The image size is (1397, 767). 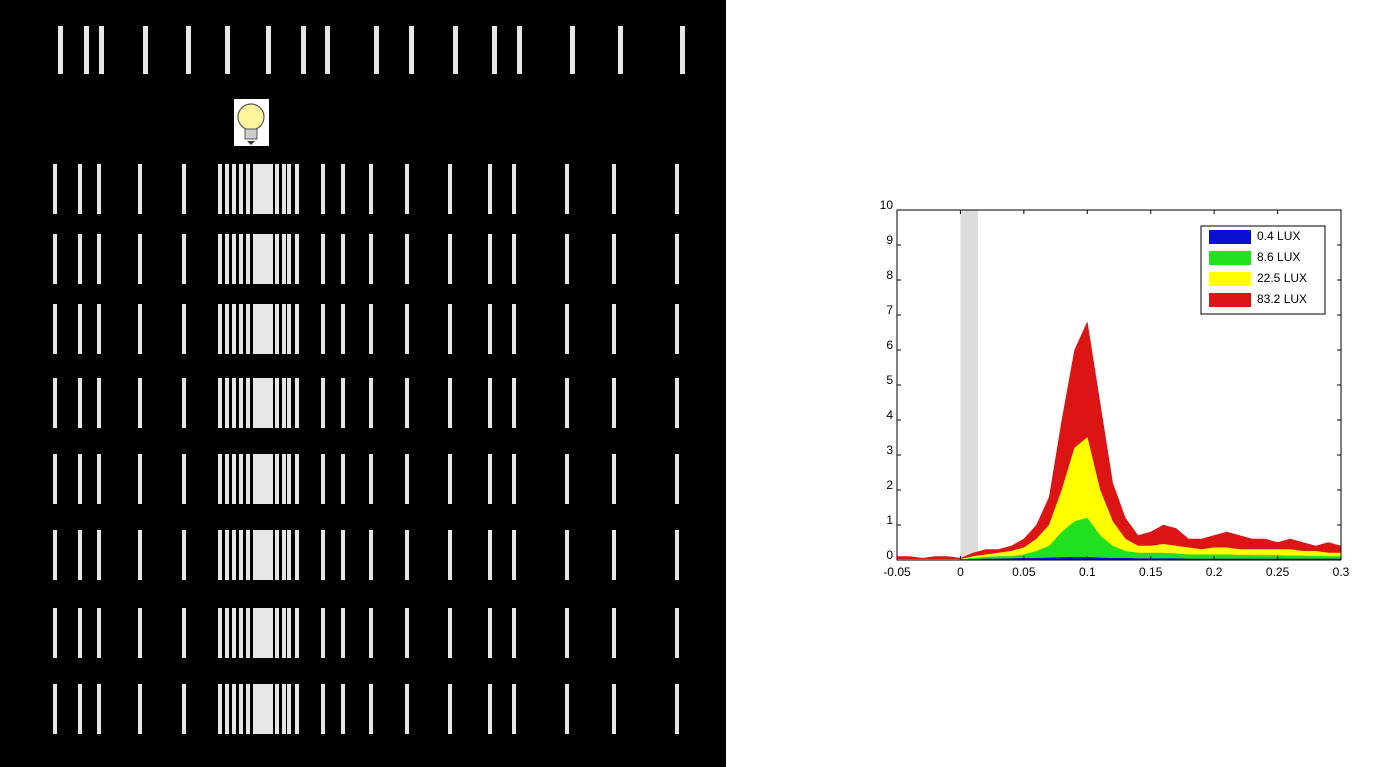 I want to click on x-tick-label: 0.2, so click(x=1214, y=572).